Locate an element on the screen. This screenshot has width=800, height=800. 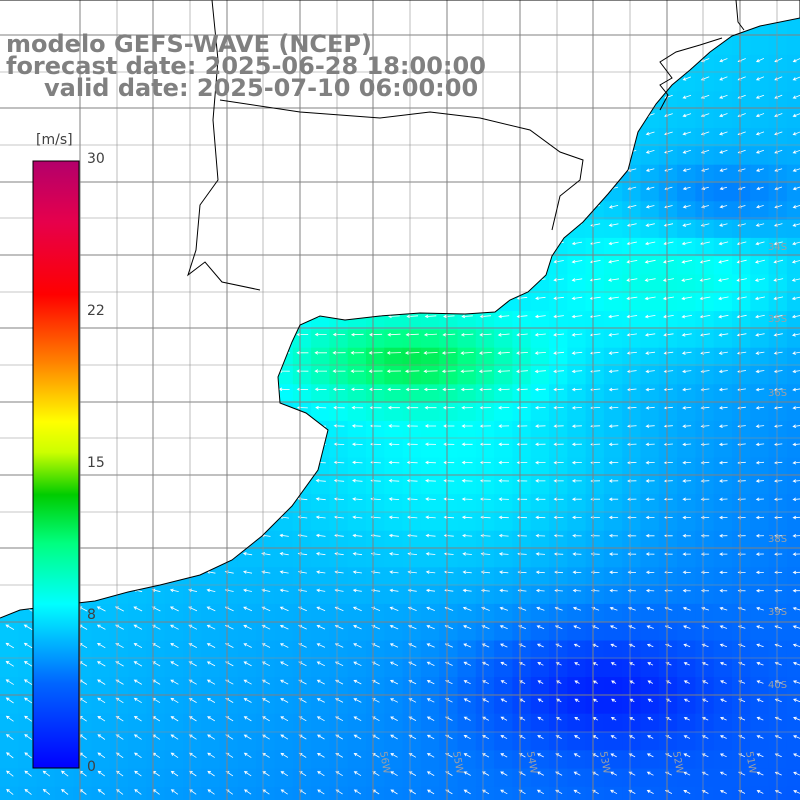
lat-label: 36S is located at coordinates (777, 393).